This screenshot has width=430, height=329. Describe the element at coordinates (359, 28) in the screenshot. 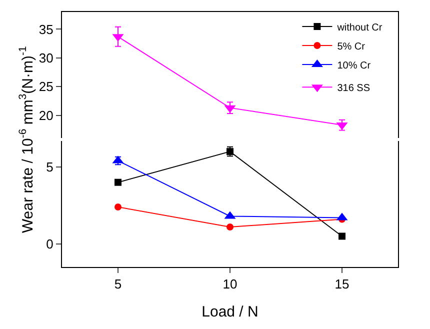

I see `legend-label: without Cr` at that location.